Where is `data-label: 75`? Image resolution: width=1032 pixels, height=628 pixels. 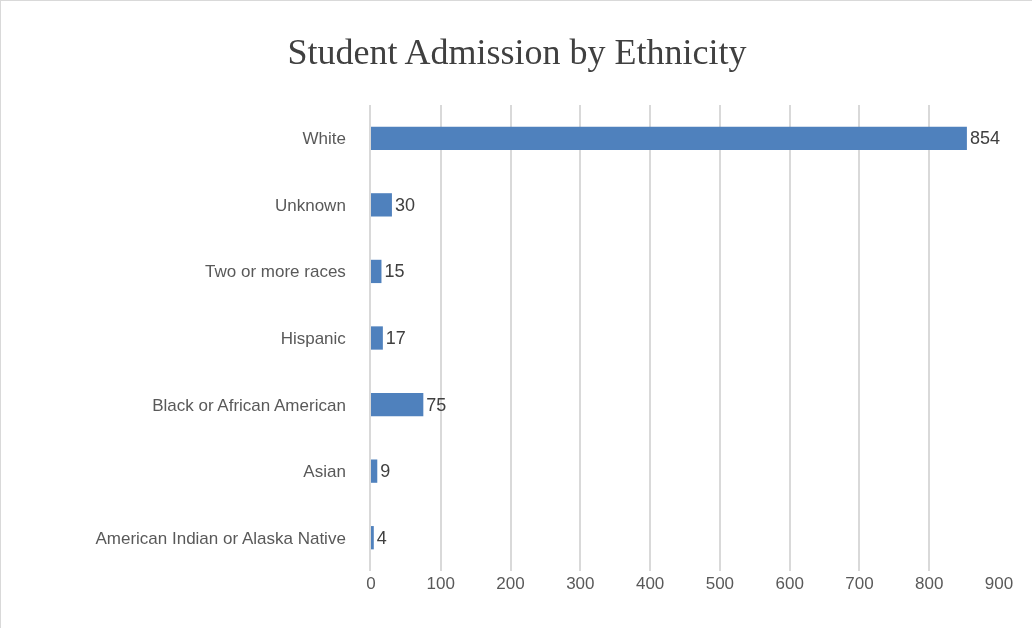
data-label: 75 is located at coordinates (436, 404).